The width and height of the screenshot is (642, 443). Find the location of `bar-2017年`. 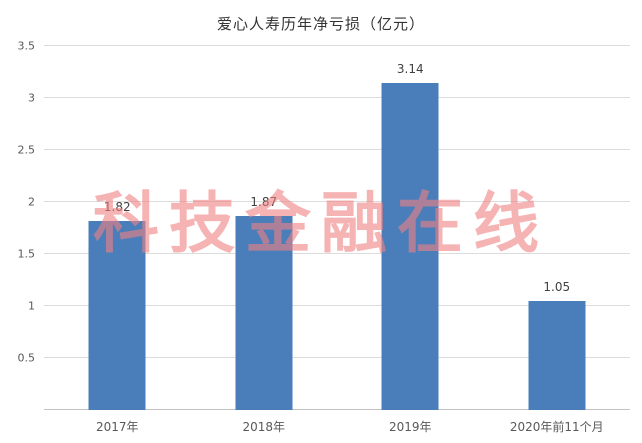

bar-2017年 is located at coordinates (117, 315).